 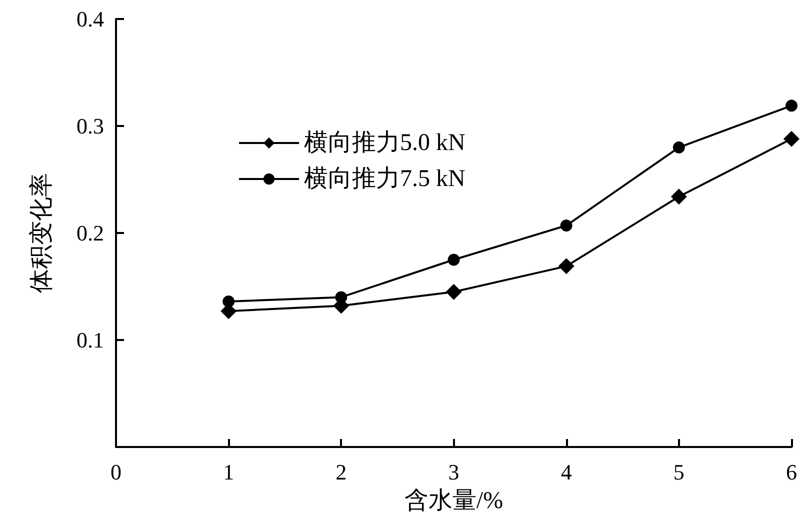 I want to click on x-tick-label: 0, so click(x=116, y=472).